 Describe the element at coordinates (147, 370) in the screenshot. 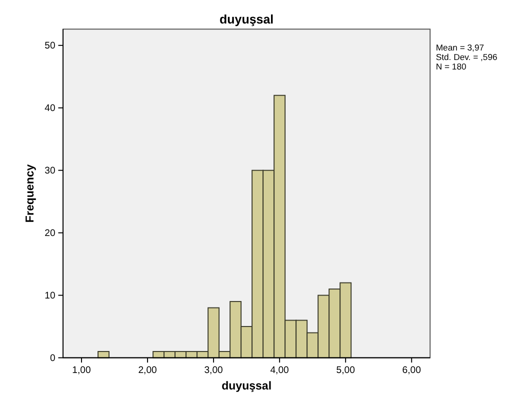

I see `x-tick-label: 2,00` at that location.